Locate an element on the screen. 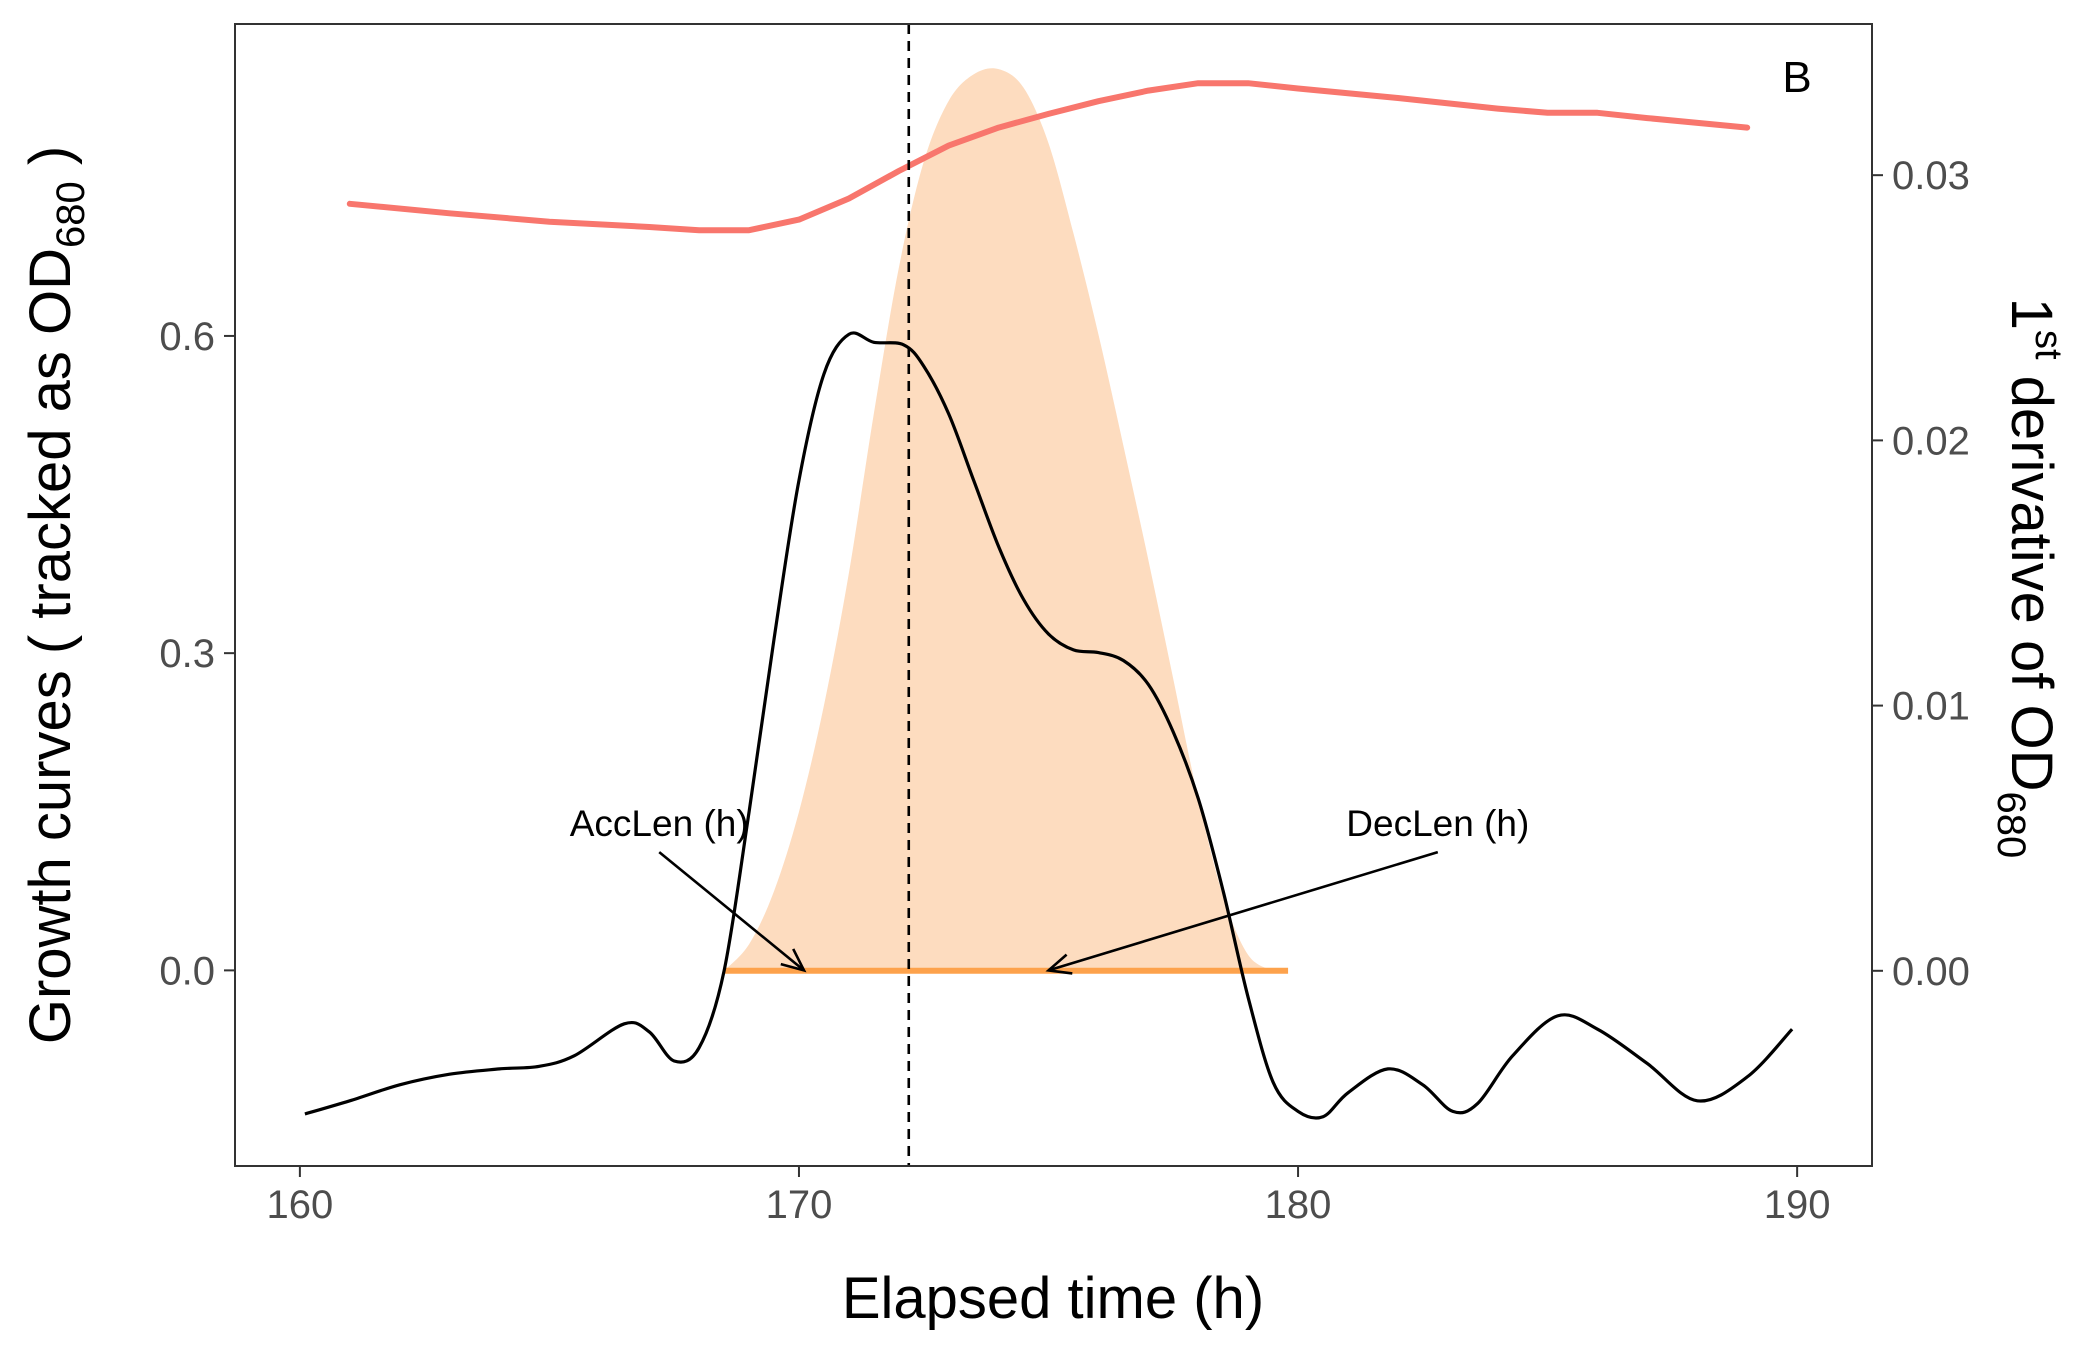 The width and height of the screenshot is (2100, 1350). x-axis: 160 170 180 190 is located at coordinates (1049, 1196).